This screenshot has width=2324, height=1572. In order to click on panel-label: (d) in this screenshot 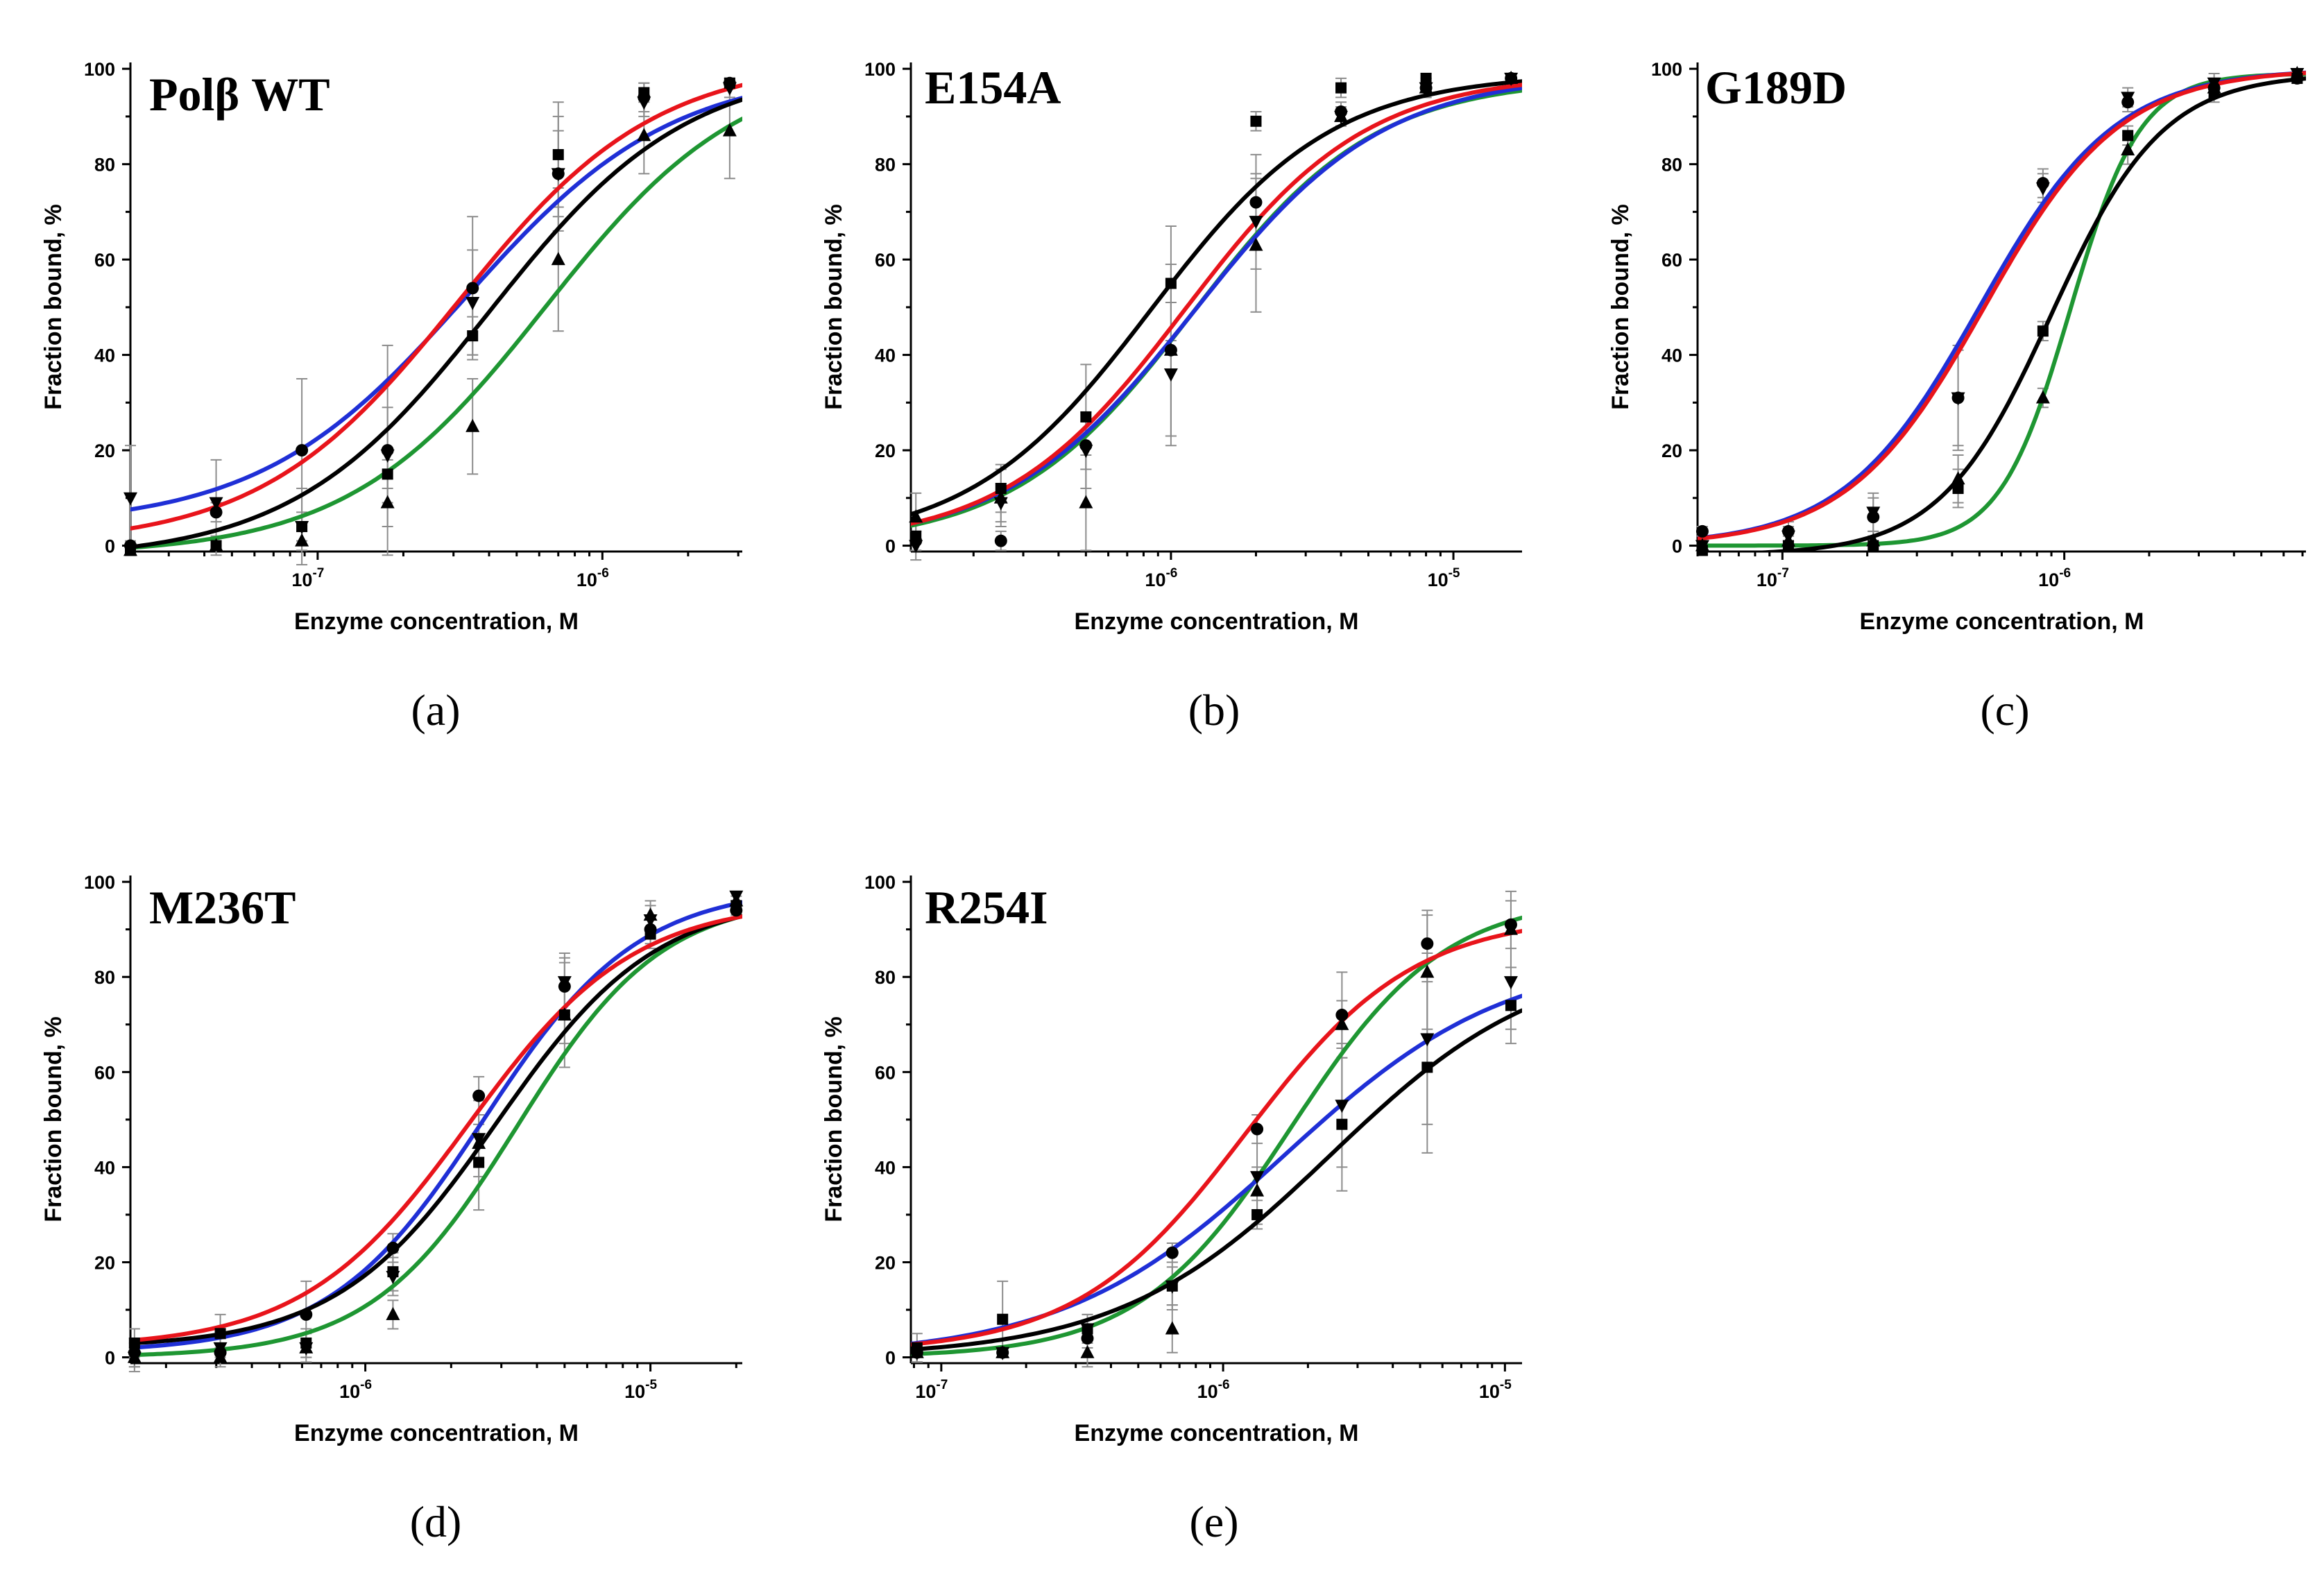, I will do `click(436, 1521)`.